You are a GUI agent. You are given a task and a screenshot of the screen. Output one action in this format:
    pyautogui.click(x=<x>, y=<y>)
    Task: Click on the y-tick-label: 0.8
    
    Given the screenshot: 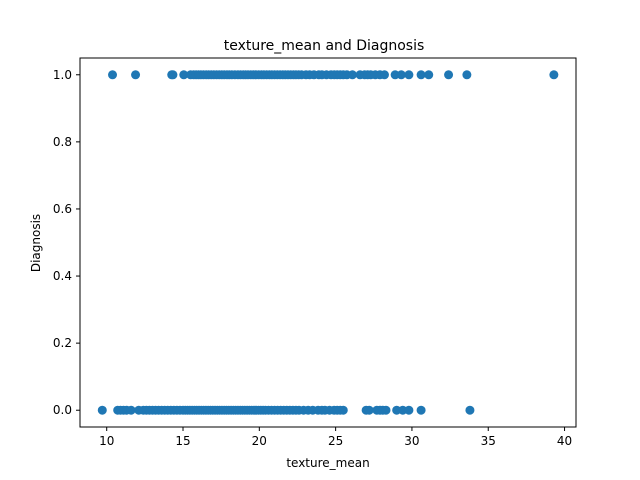 What is the action you would take?
    pyautogui.click(x=62, y=142)
    